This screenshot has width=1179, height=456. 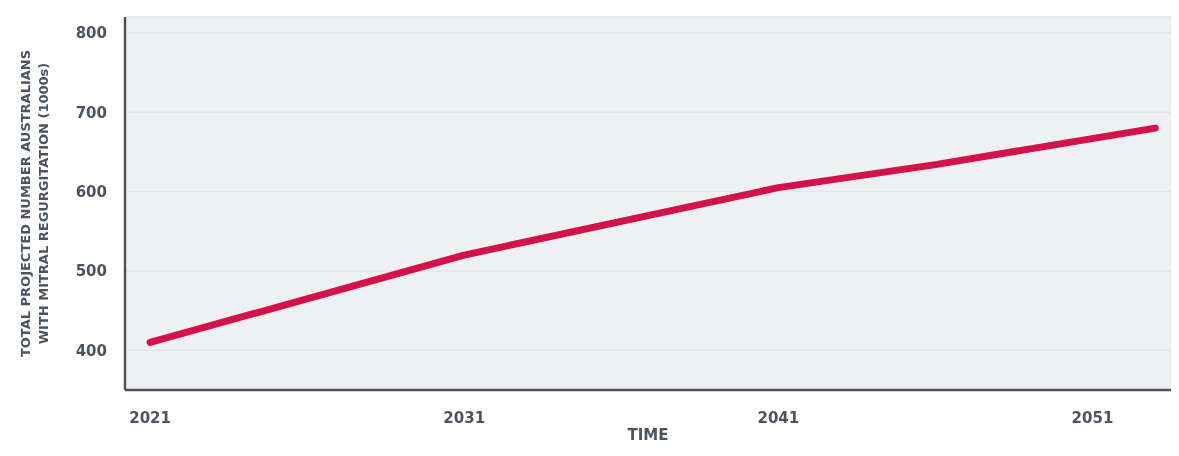 I want to click on x-axis-title: TIME, so click(x=648, y=435).